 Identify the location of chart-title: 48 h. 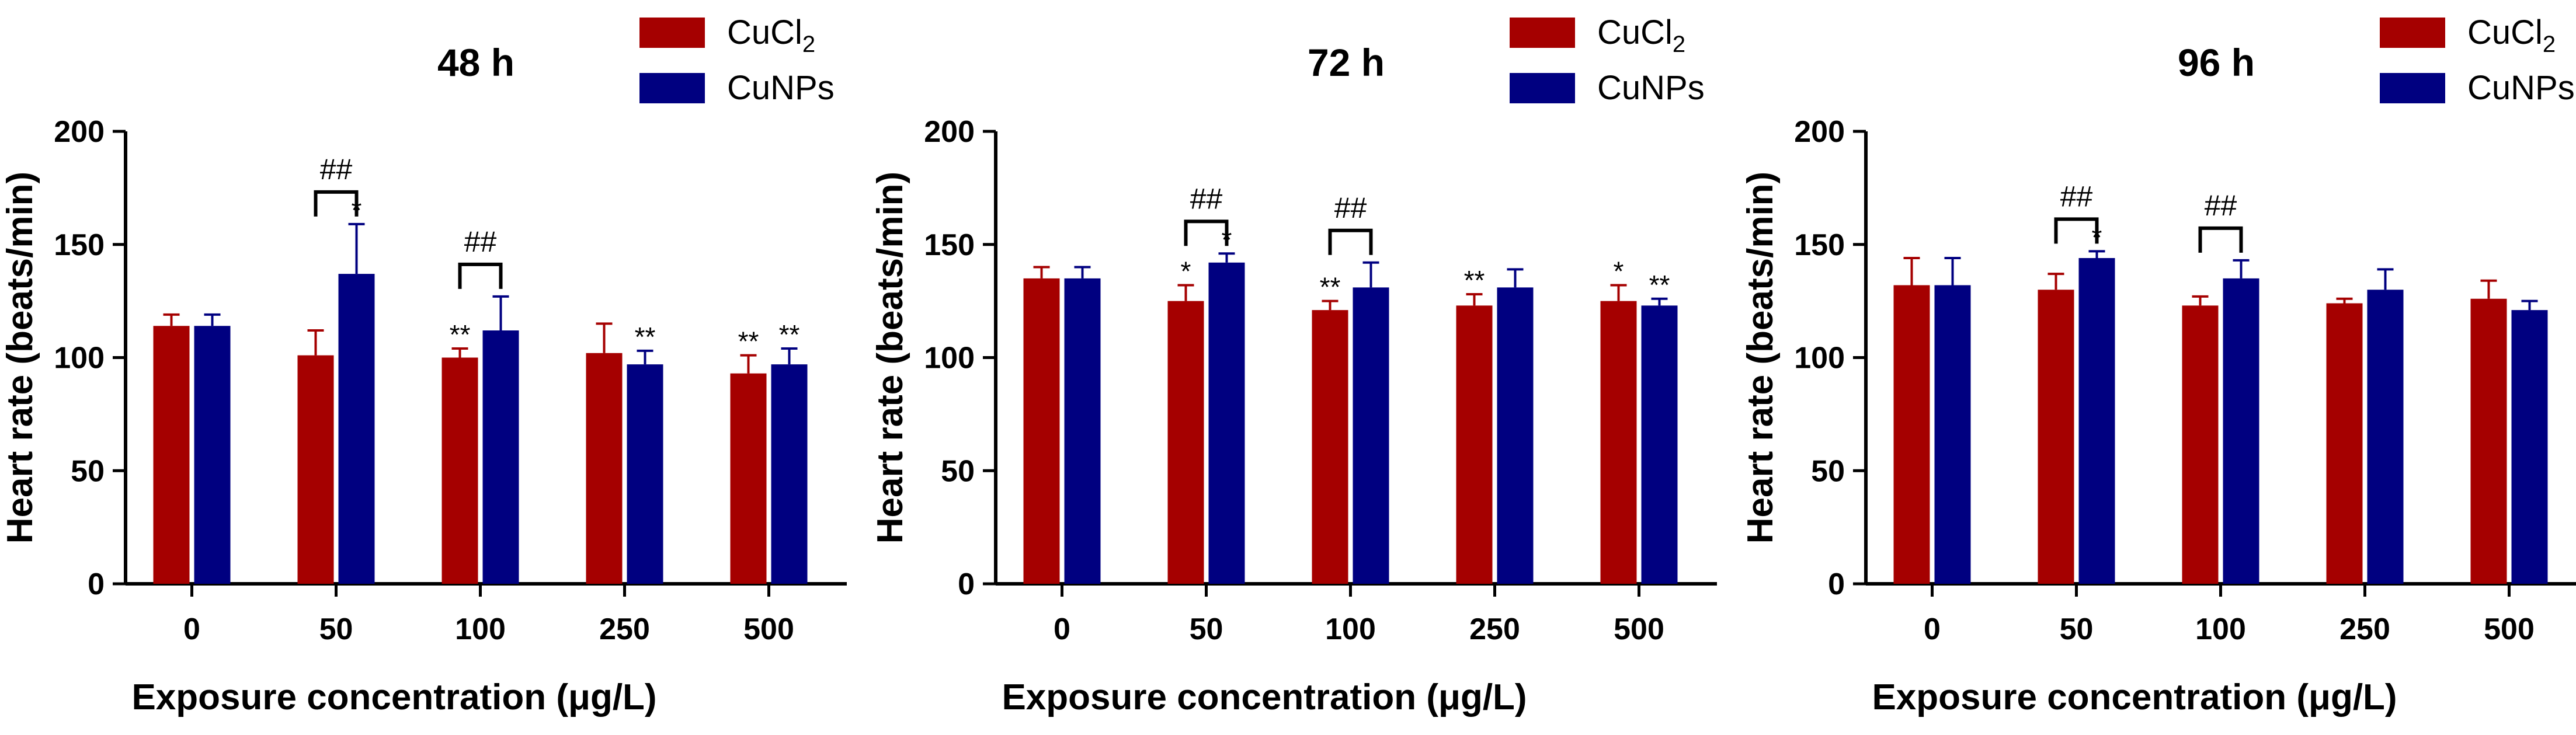
(475, 62).